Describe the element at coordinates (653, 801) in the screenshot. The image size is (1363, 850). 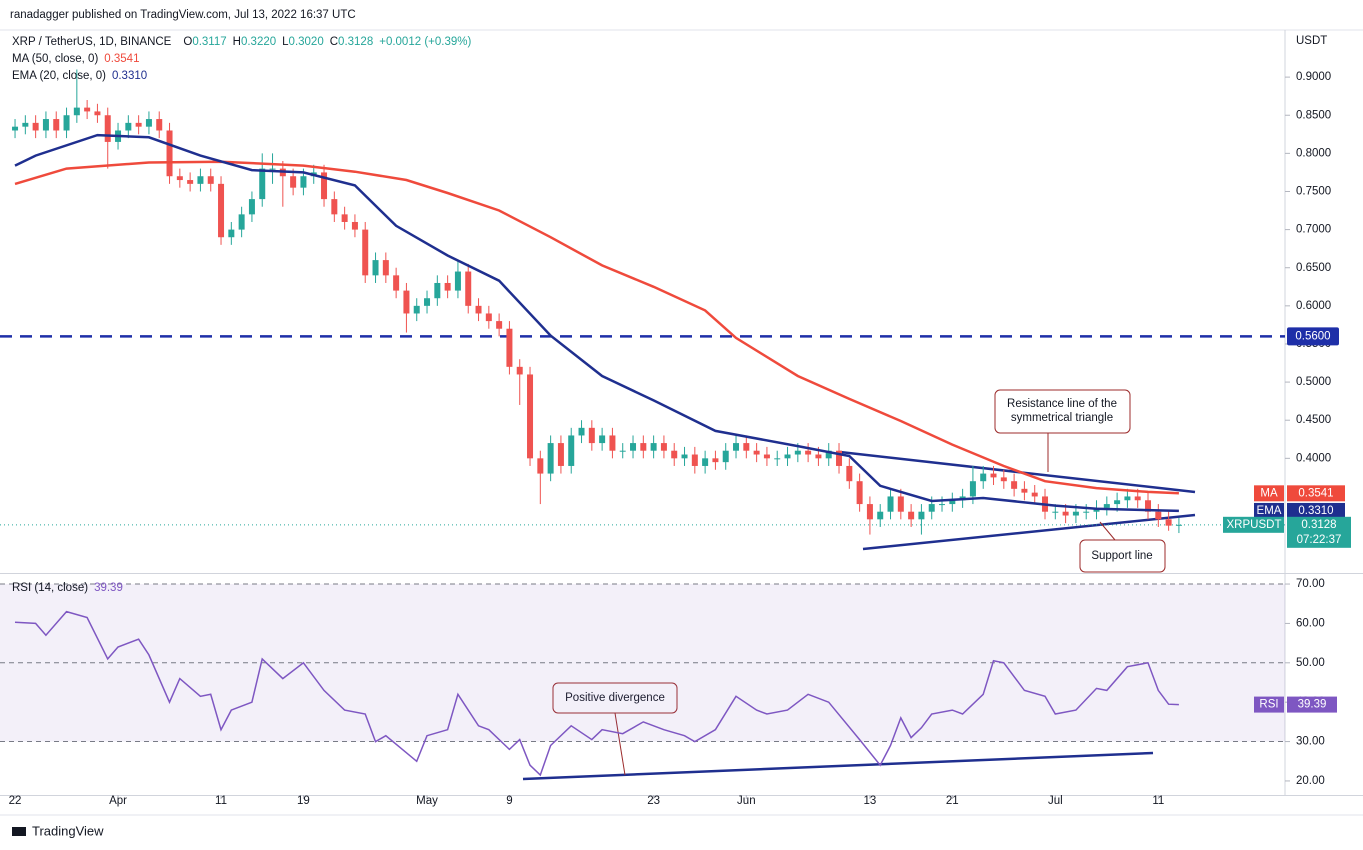
I see `x-tick-label: 23` at that location.